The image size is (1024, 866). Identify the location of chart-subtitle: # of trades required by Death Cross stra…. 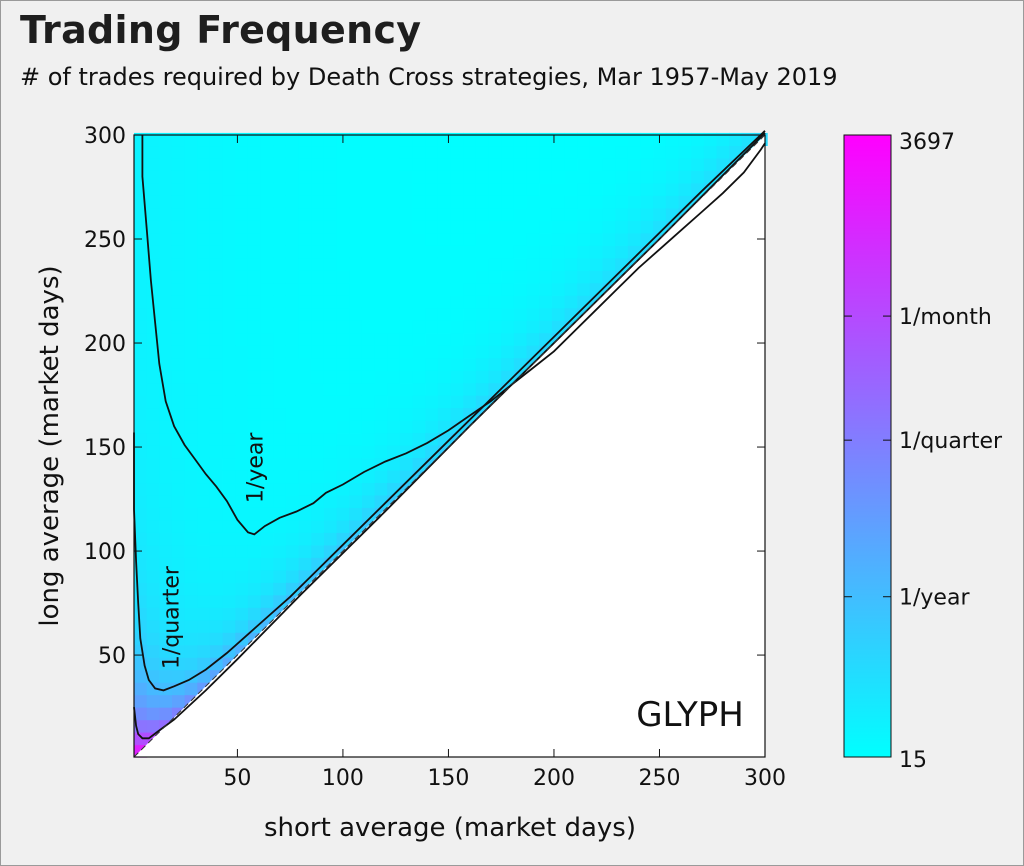
(429, 77).